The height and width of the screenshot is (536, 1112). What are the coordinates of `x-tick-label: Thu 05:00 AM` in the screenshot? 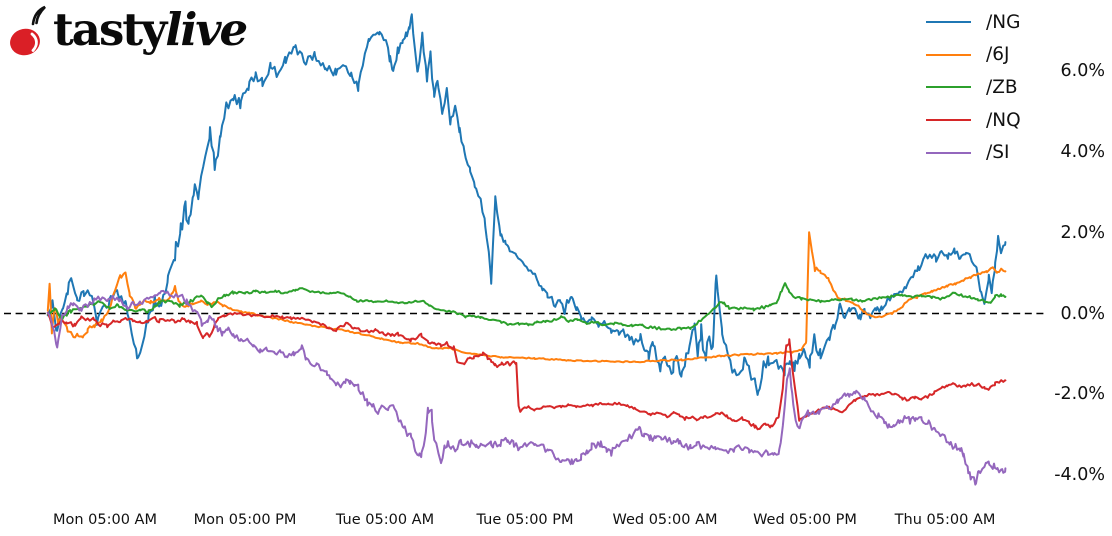 It's located at (945, 520).